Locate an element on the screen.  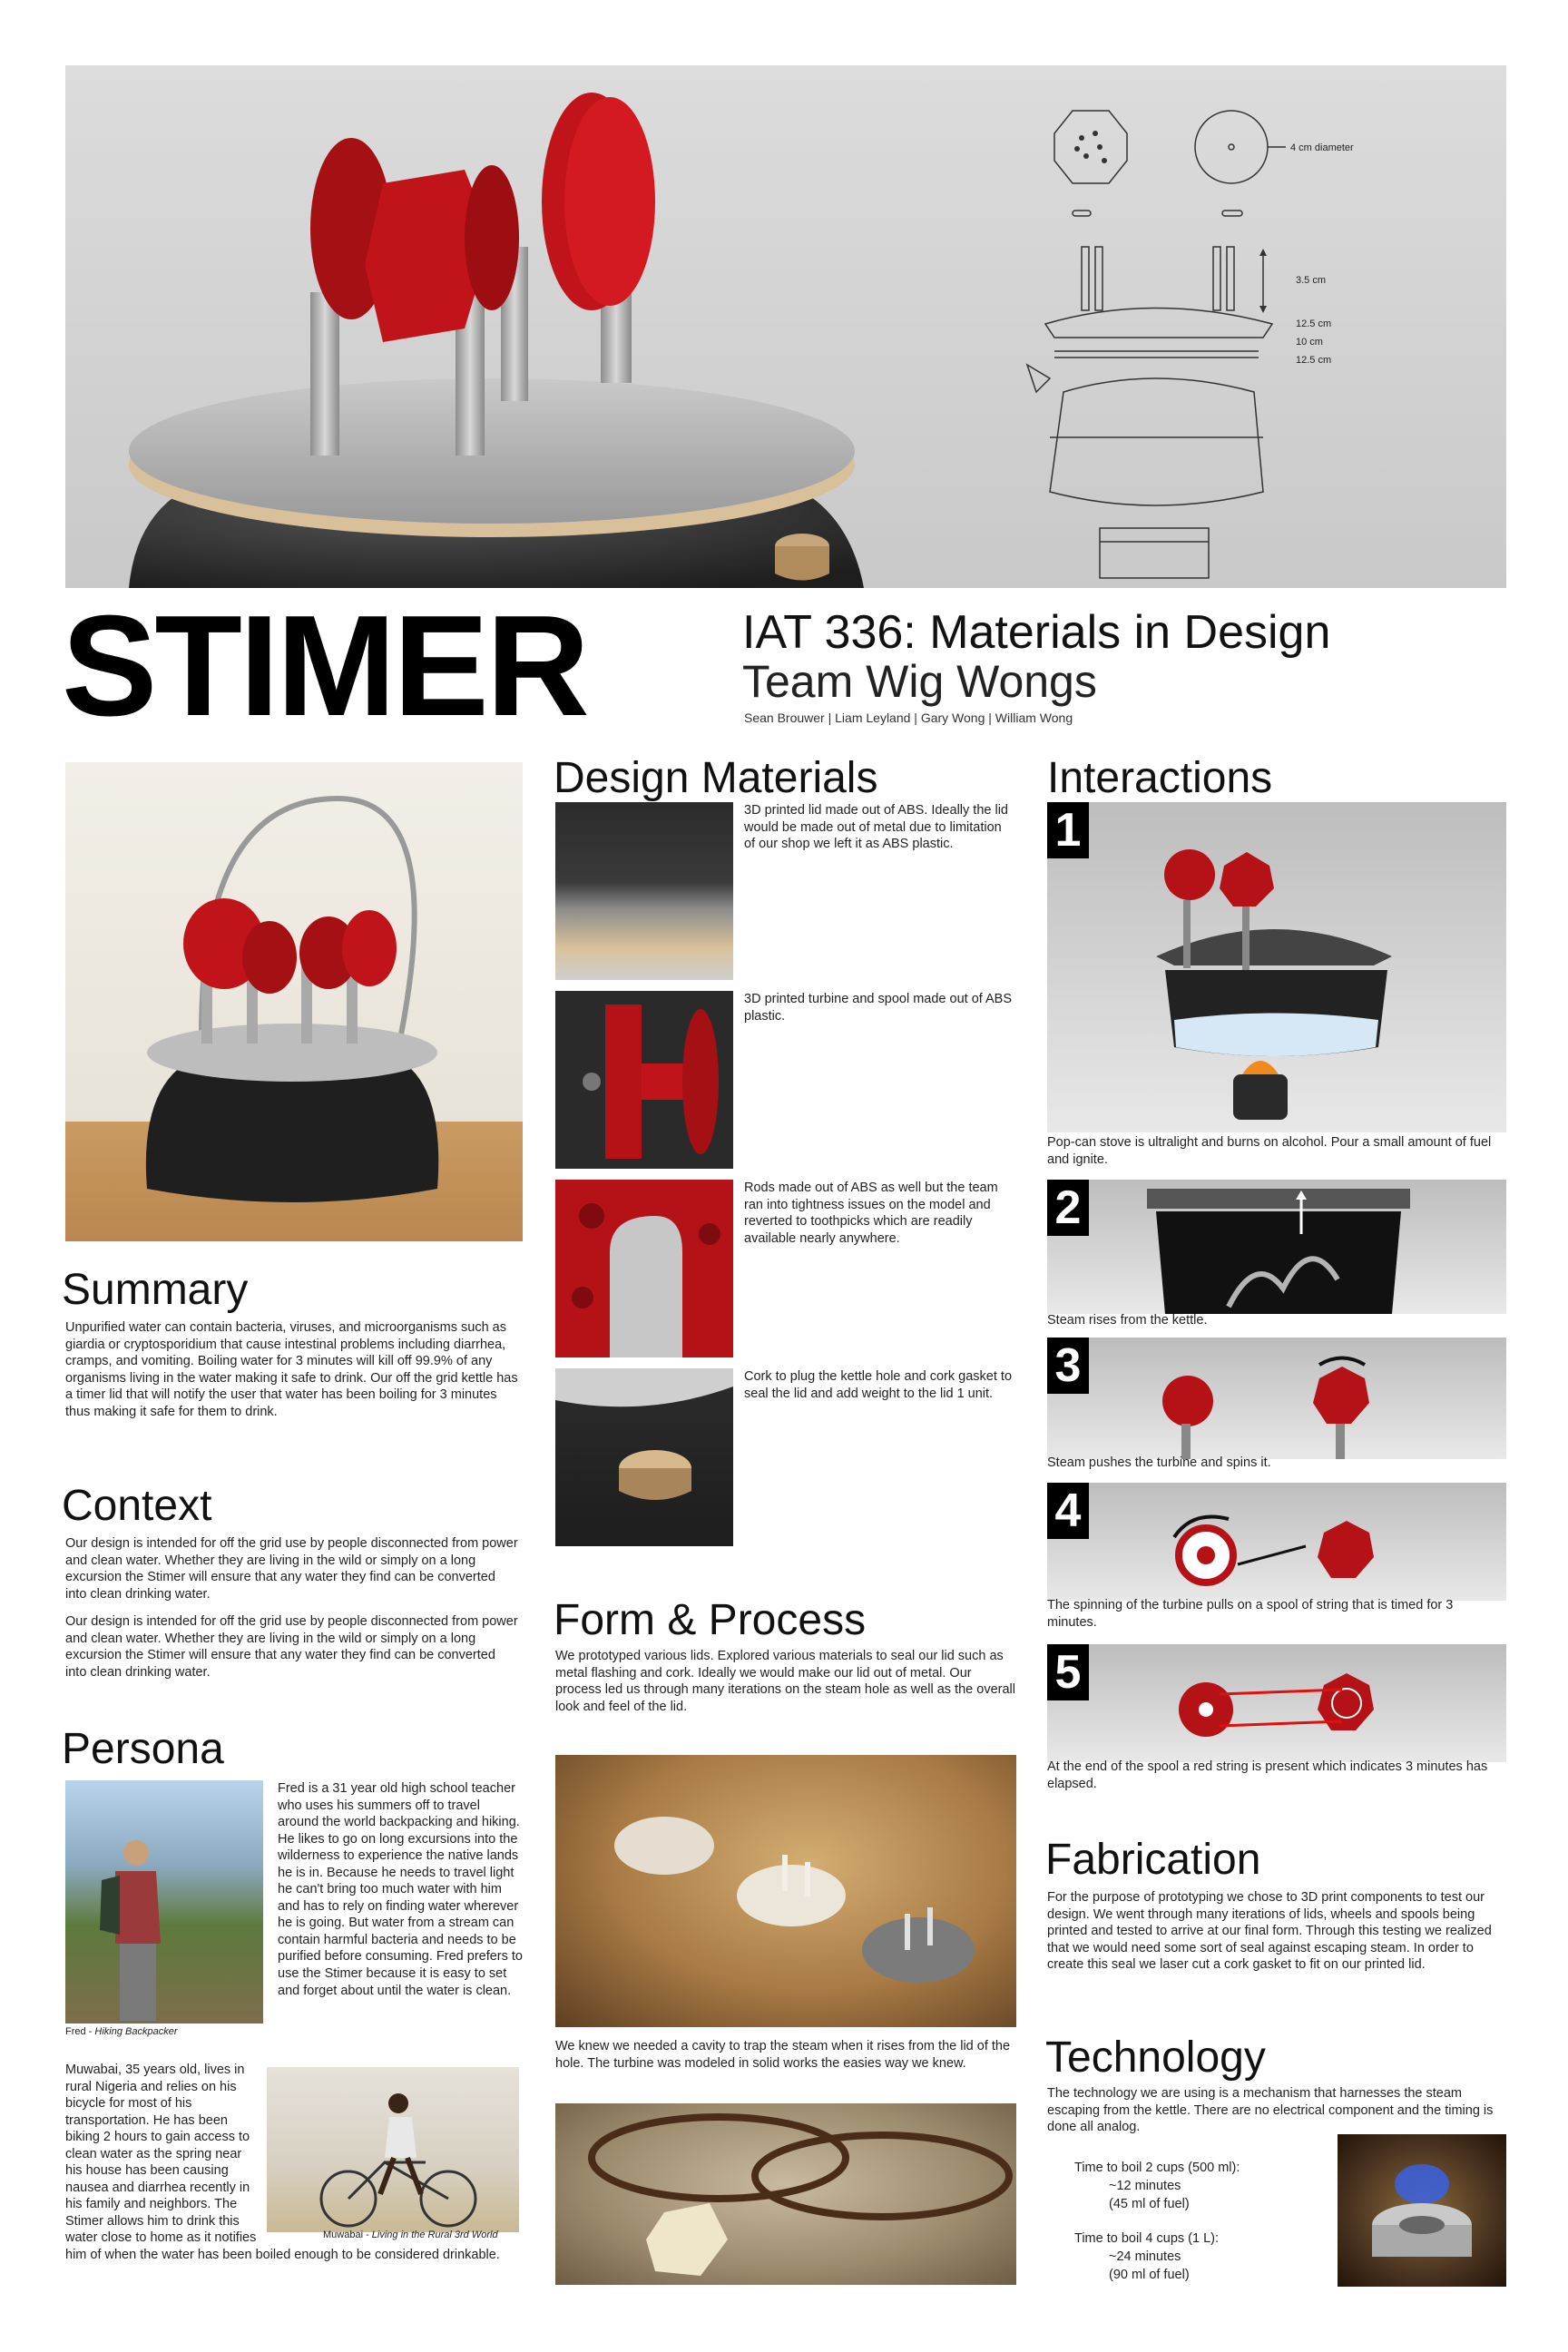
prototype-lids-photo is located at coordinates (785, 1891).